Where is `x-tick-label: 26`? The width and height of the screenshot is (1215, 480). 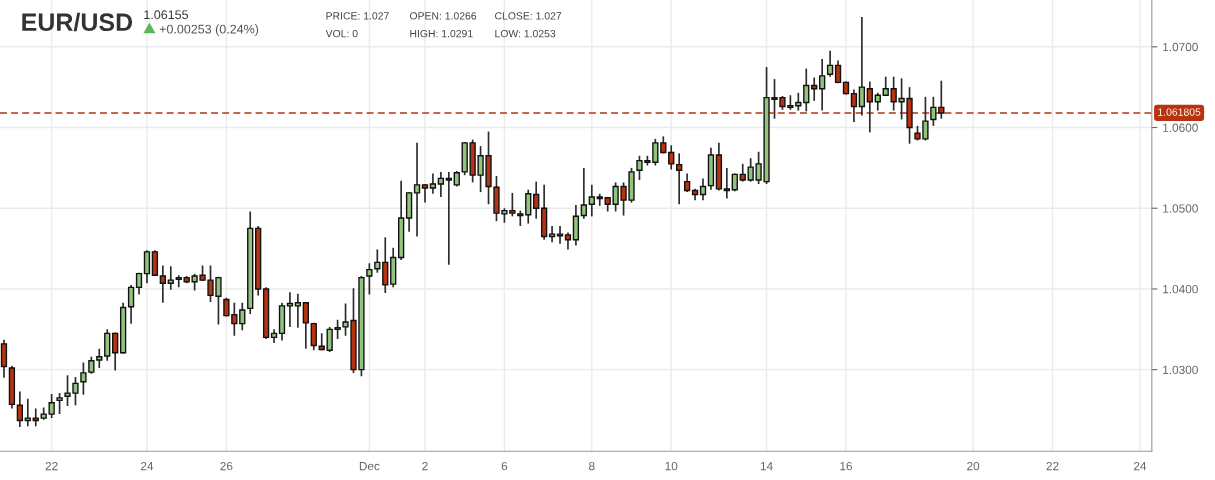
x-tick-label: 26 is located at coordinates (226, 466).